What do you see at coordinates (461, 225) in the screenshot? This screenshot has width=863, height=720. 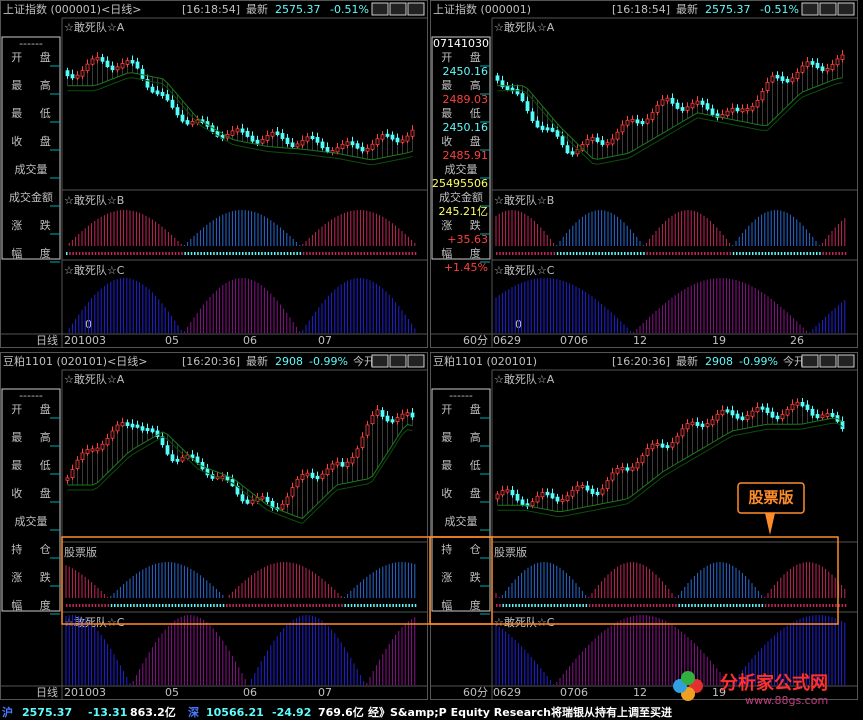 I see `info-label: 涨 跌` at bounding box center [461, 225].